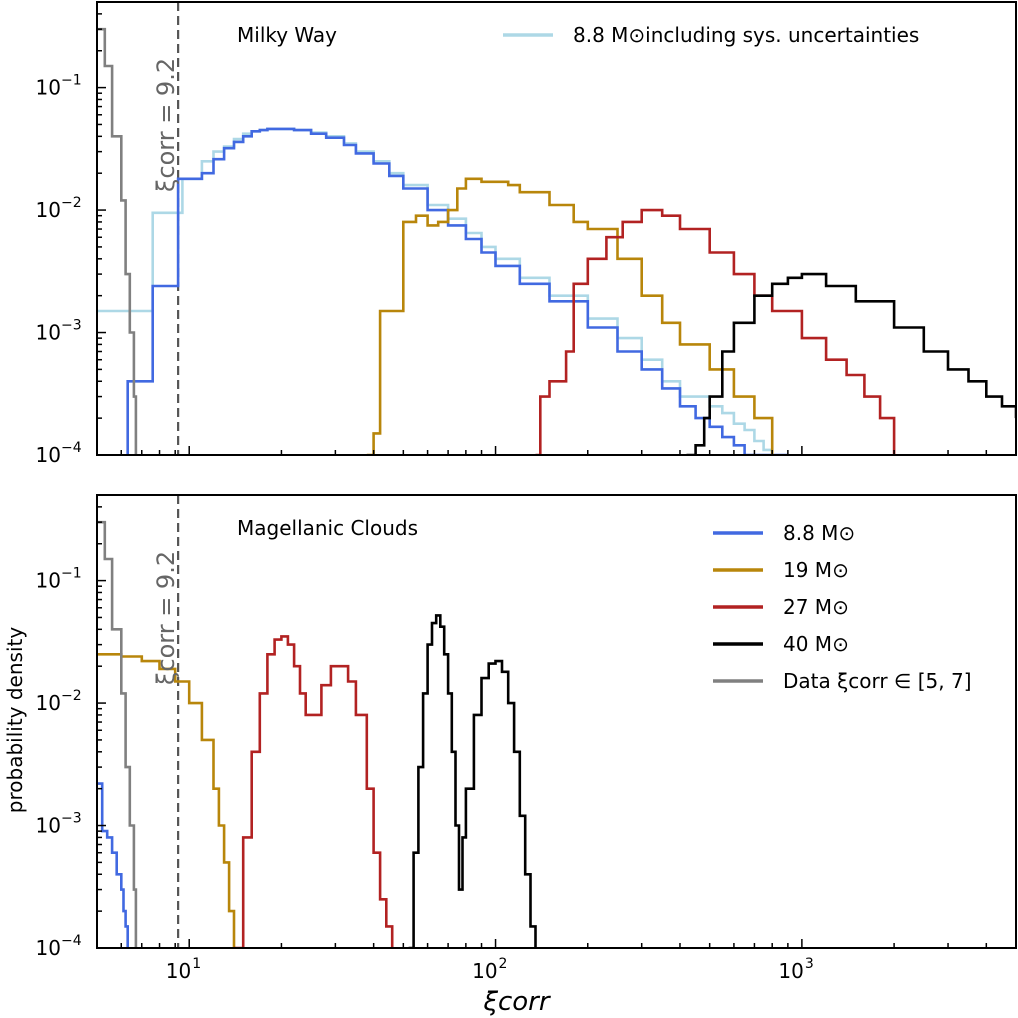 The height and width of the screenshot is (1018, 1018). Describe the element at coordinates (287, 35) in the screenshot. I see `panel-label: Milky Way` at that location.